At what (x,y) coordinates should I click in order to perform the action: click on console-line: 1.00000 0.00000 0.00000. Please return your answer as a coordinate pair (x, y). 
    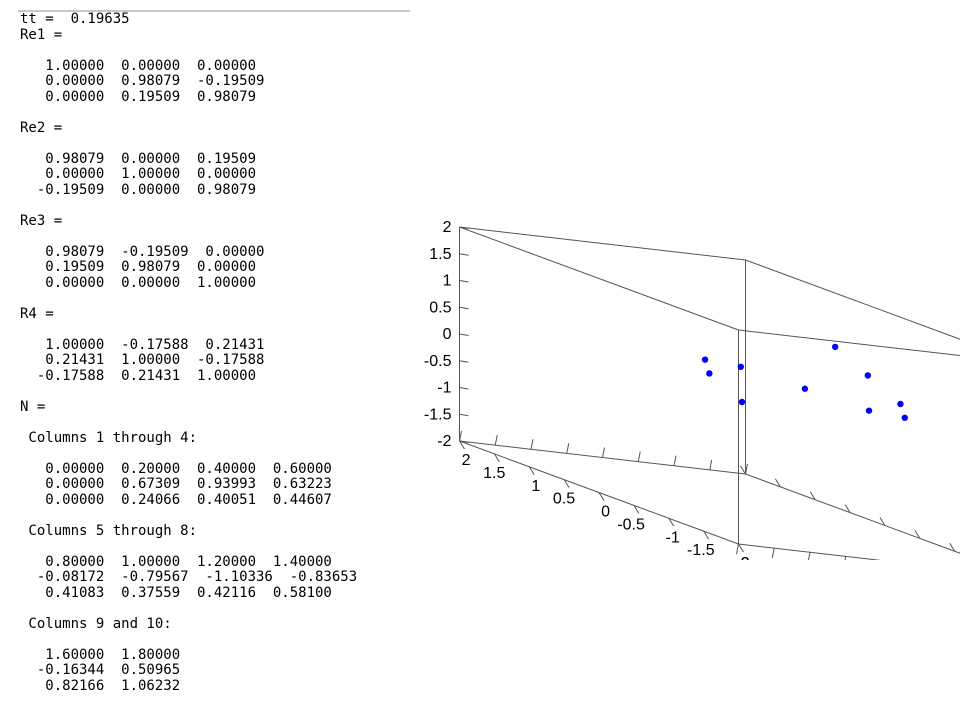
    Looking at the image, I should click on (138, 65).